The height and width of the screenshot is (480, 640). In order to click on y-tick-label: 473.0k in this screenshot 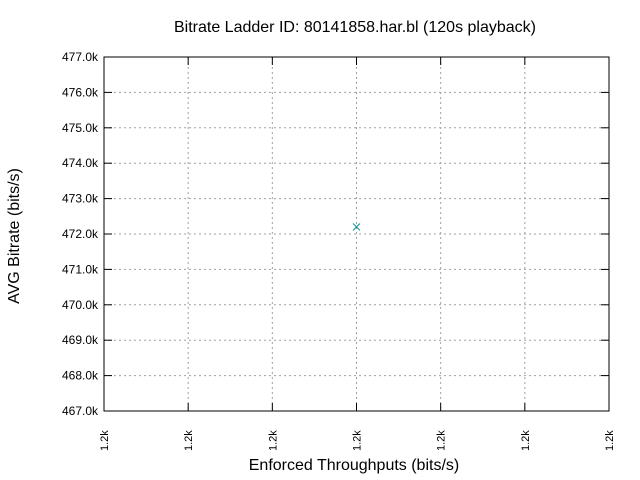, I will do `click(80, 199)`.